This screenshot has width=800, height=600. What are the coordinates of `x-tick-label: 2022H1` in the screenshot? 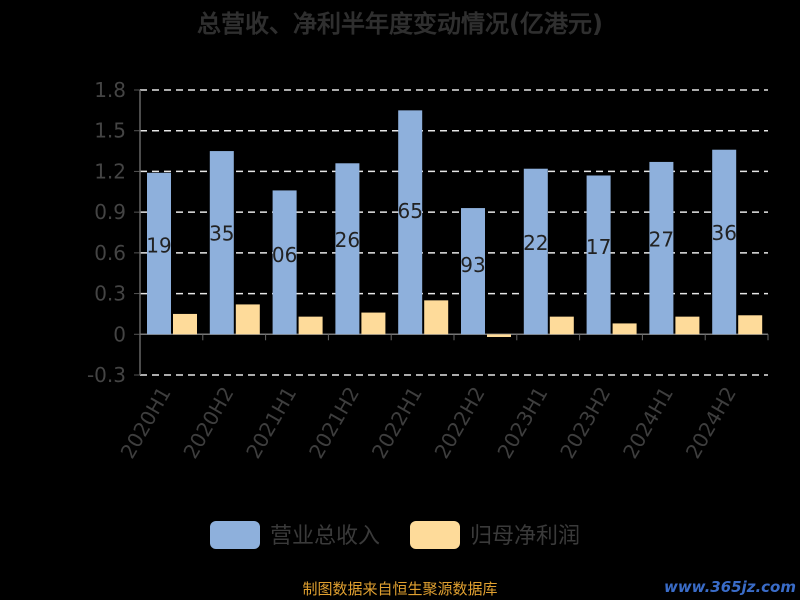 It's located at (397, 423).